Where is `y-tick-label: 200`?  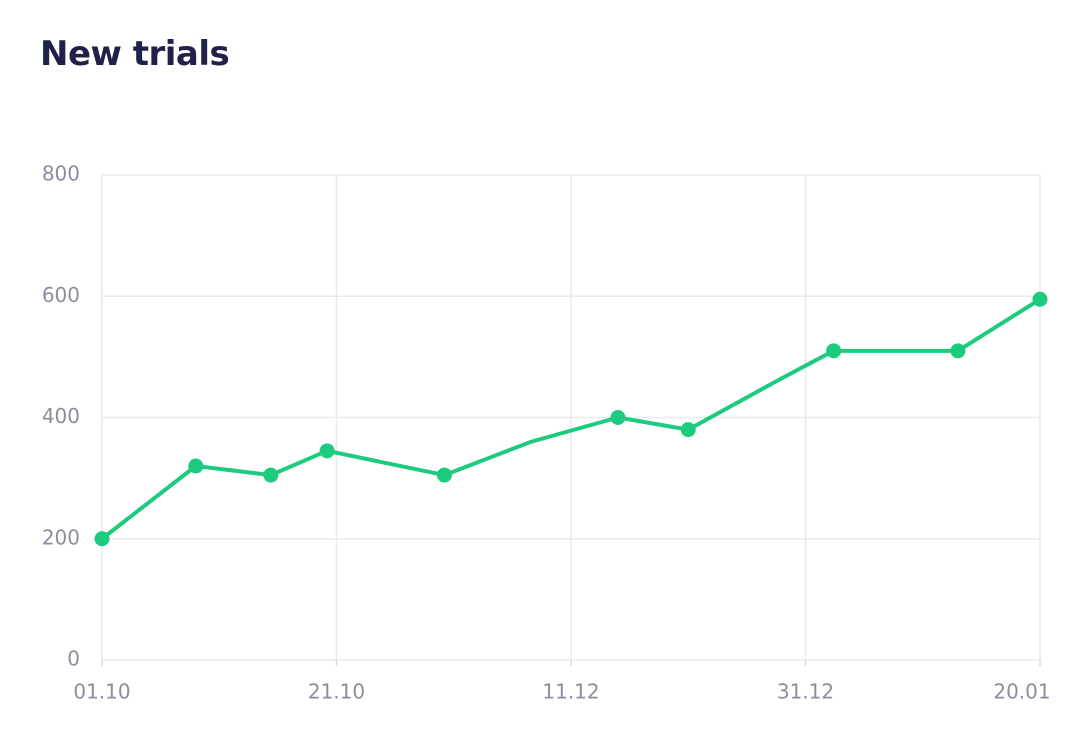
y-tick-label: 200 is located at coordinates (61, 537).